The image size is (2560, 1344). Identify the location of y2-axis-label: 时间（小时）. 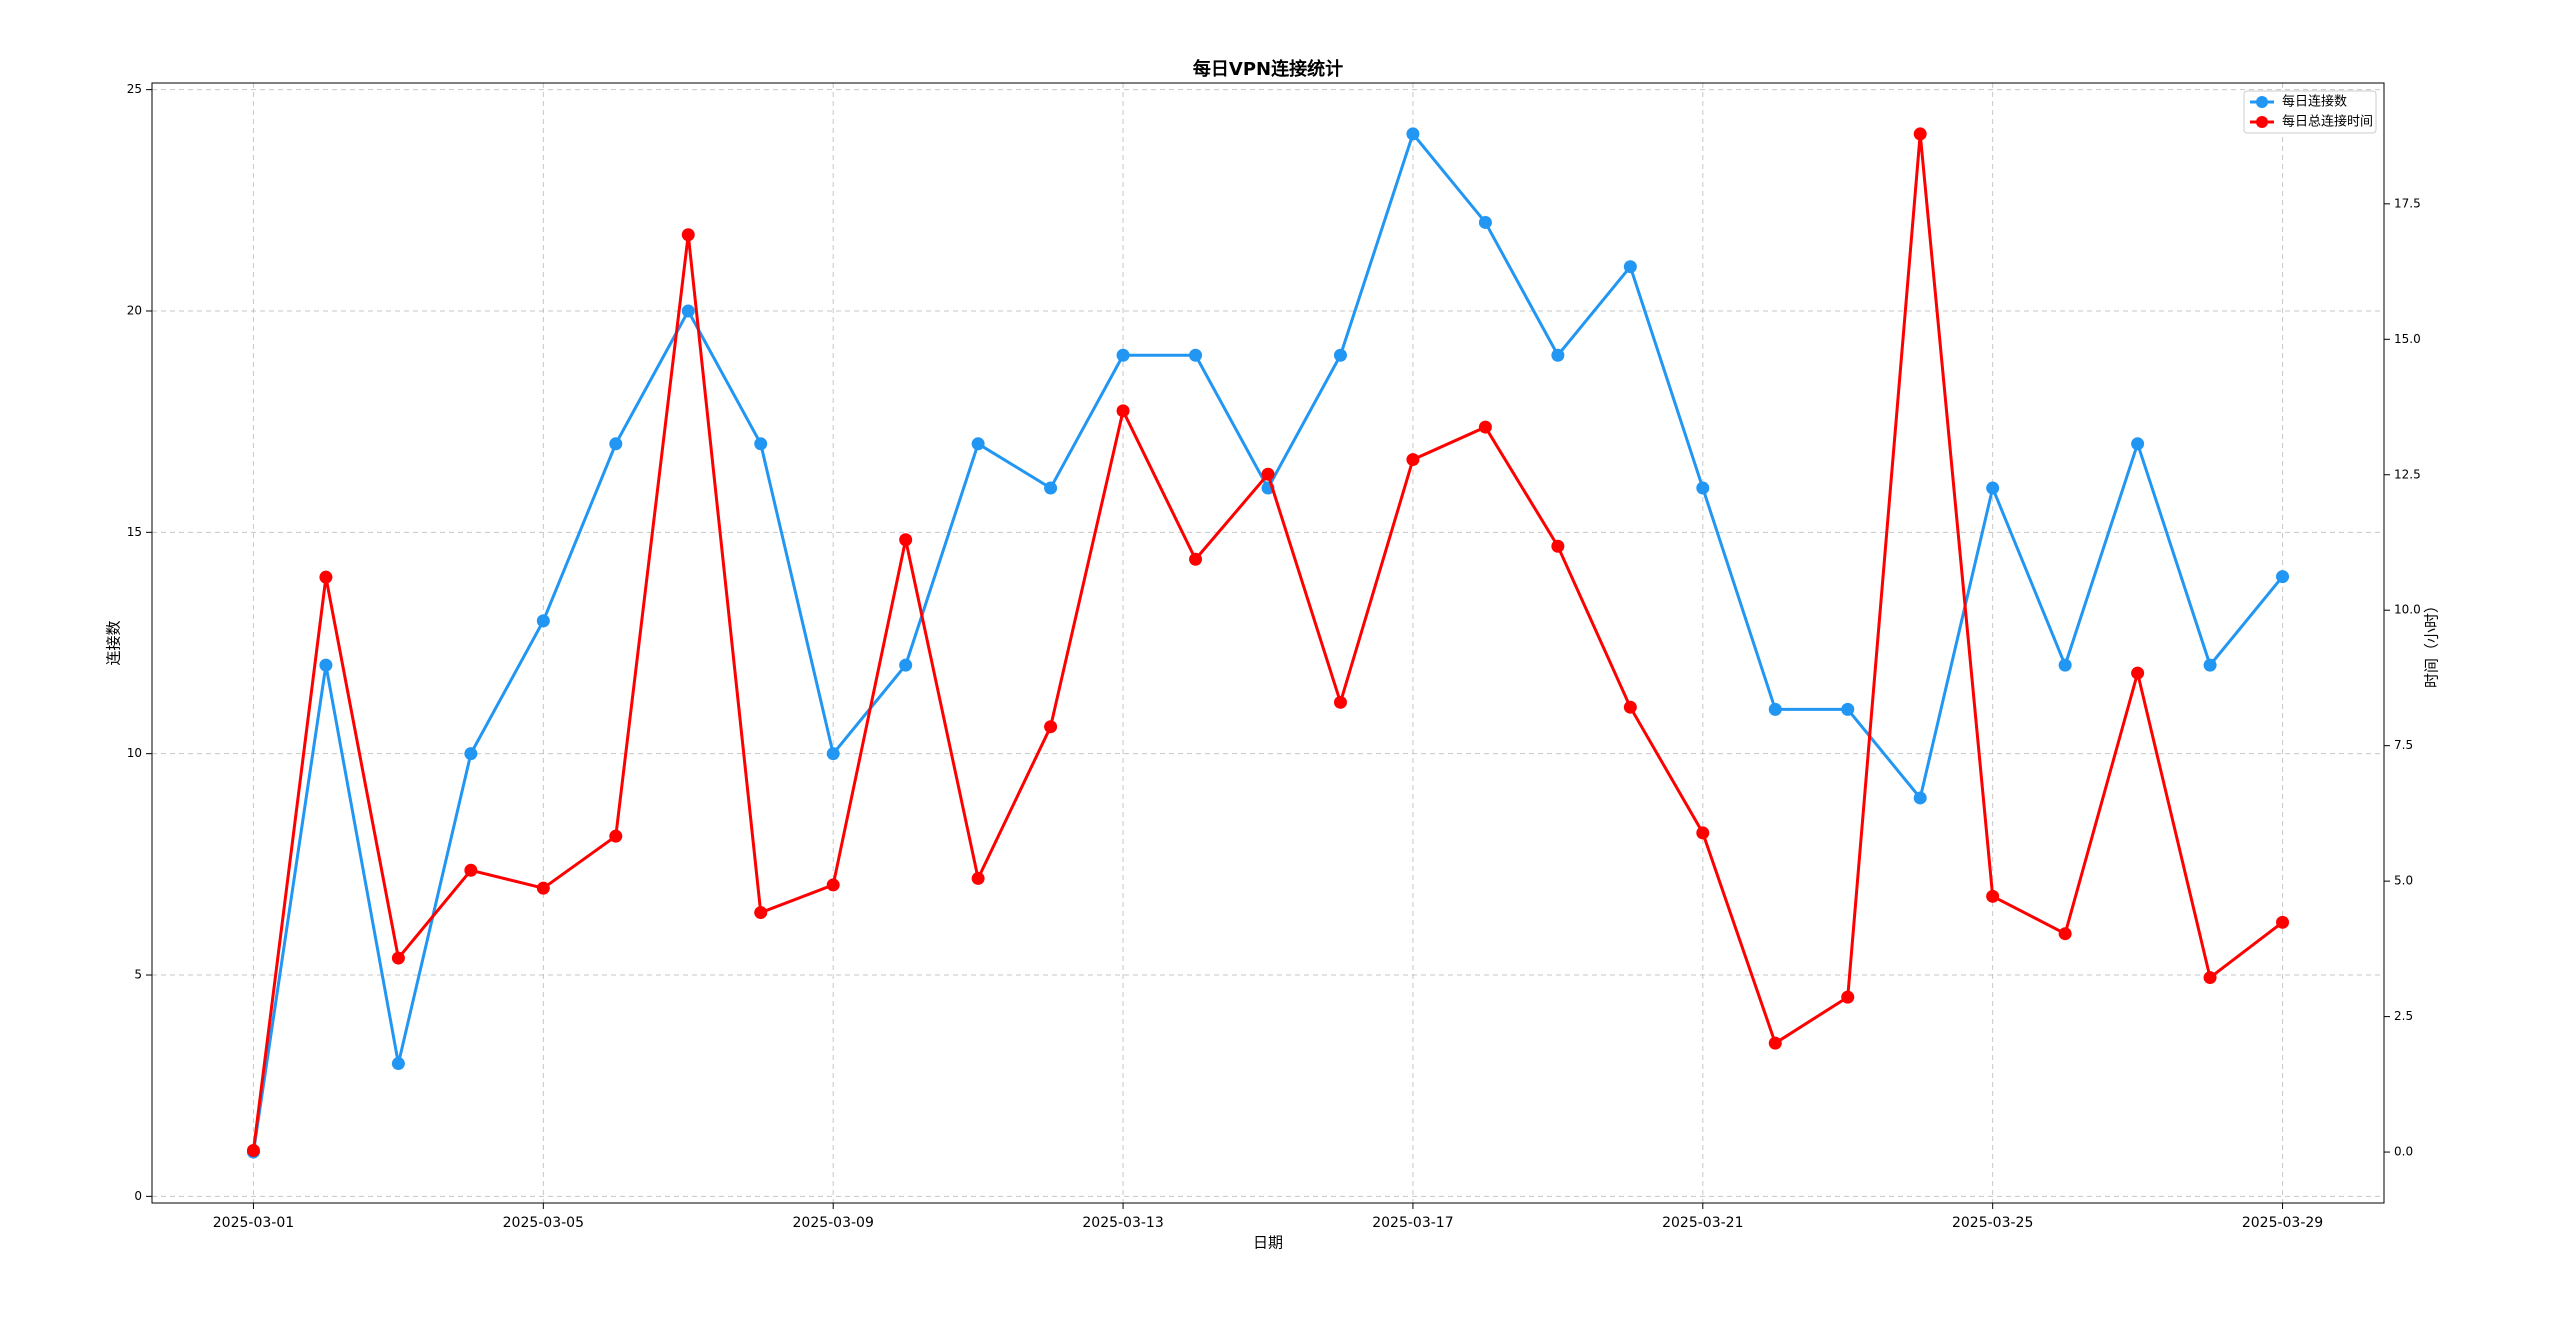
(2432, 643).